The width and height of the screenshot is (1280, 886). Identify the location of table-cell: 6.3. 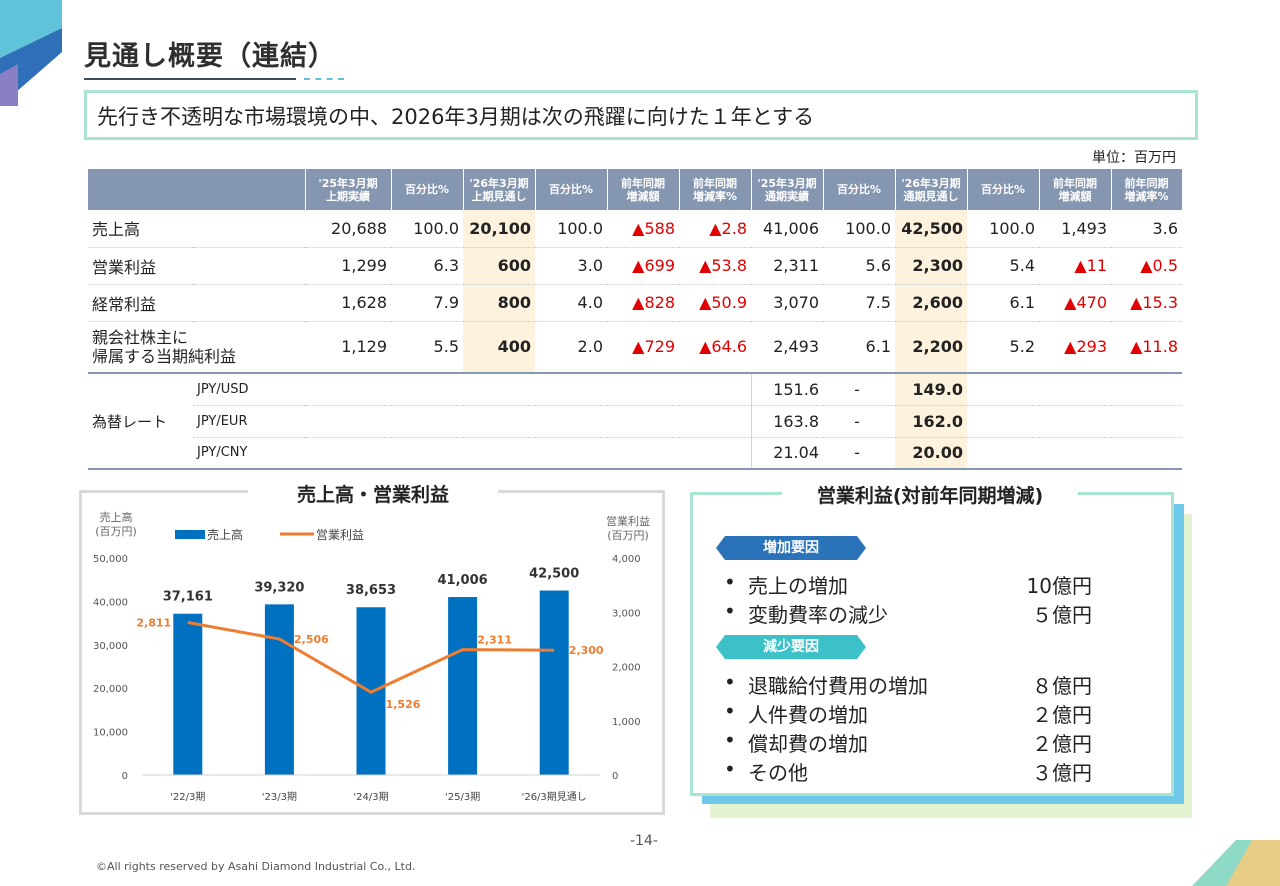
(427, 266).